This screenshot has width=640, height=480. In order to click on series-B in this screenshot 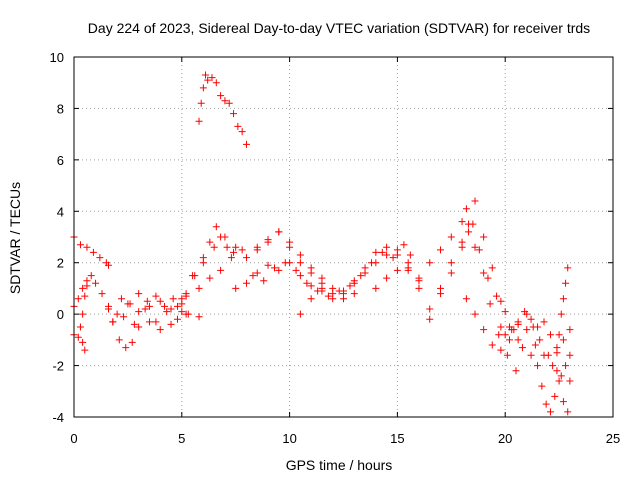, I will do `click(103, 312)`.